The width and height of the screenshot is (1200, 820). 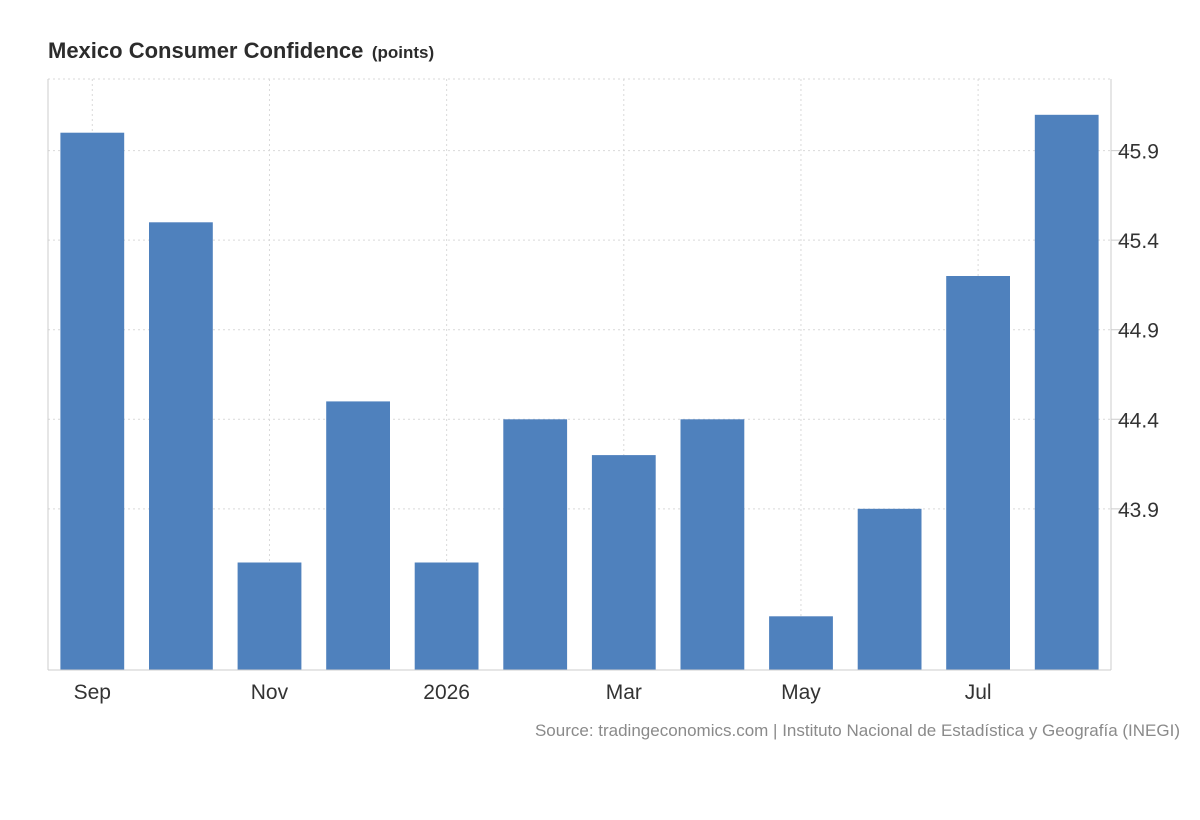 I want to click on x-tick-label: Mar, so click(x=624, y=692).